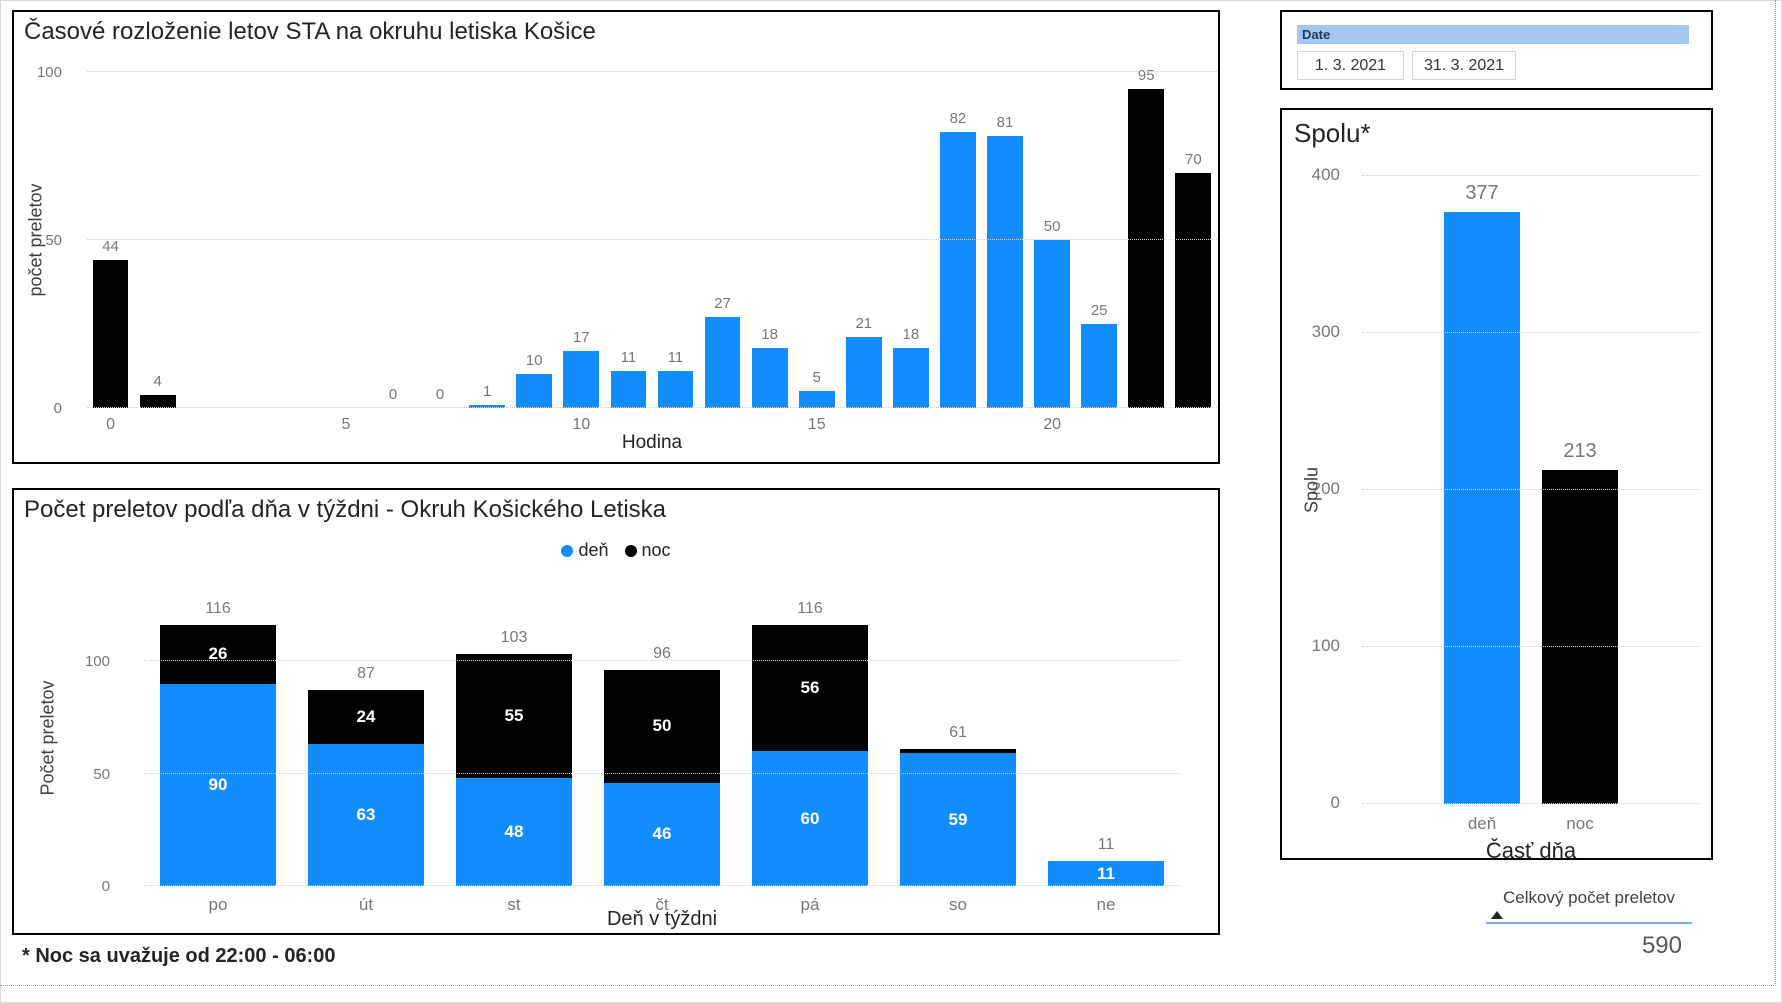  I want to click on total-label: 116, so click(810, 608).